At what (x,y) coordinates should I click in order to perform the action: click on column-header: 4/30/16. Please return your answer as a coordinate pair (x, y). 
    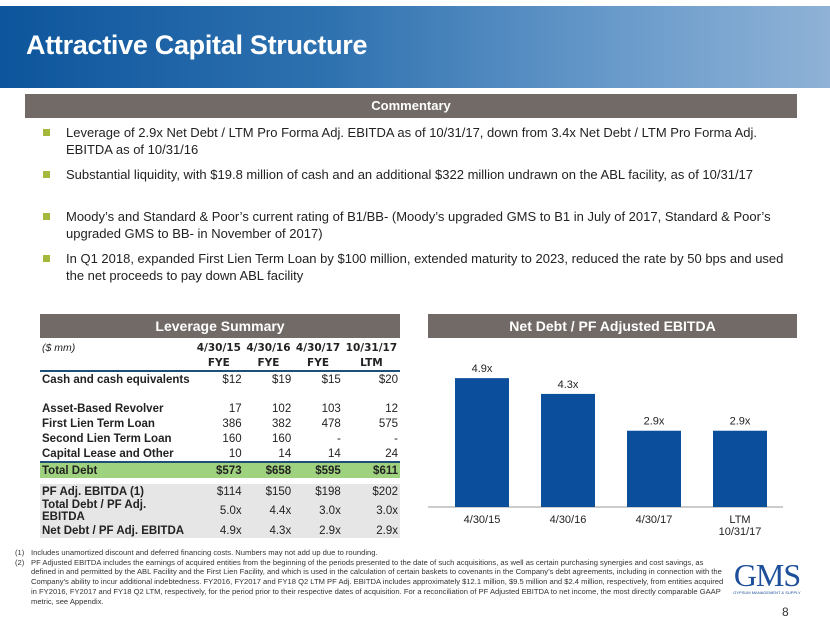
    Looking at the image, I should click on (268, 347).